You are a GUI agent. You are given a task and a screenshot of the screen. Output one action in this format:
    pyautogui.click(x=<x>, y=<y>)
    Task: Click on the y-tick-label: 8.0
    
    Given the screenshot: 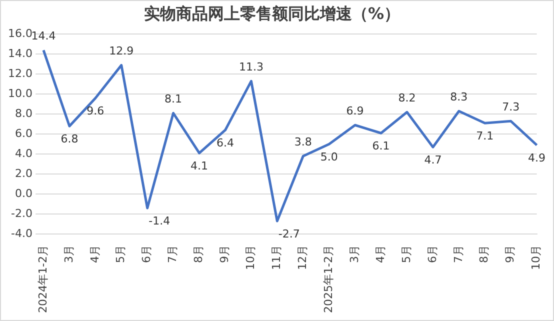 What is the action you would take?
    pyautogui.click(x=23, y=113)
    